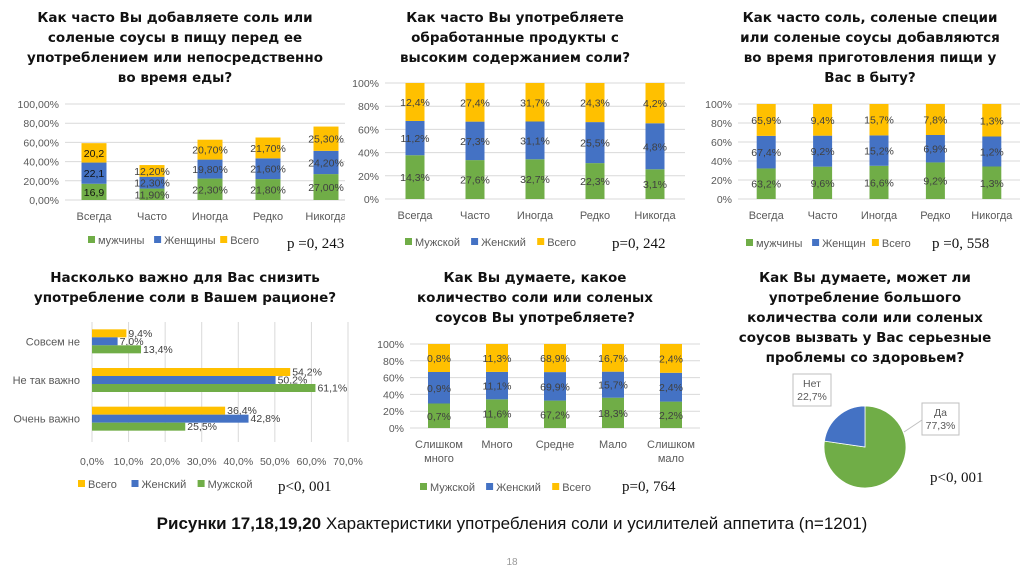 The image size is (1024, 574). I want to click on data-label: 21,60%, so click(268, 170).